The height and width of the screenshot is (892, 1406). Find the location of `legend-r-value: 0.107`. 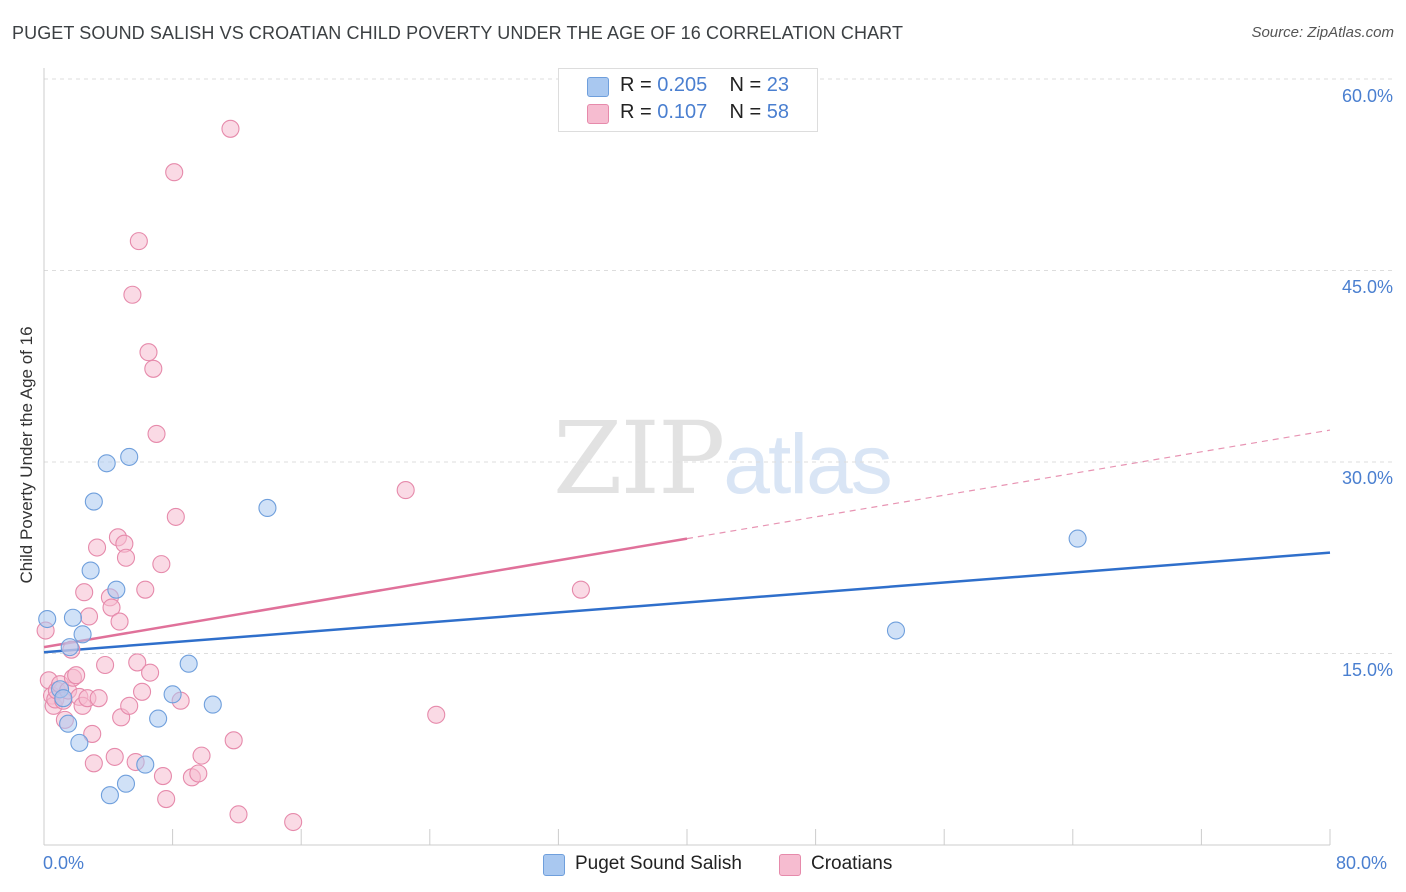

legend-r-value: 0.107 is located at coordinates (682, 112).